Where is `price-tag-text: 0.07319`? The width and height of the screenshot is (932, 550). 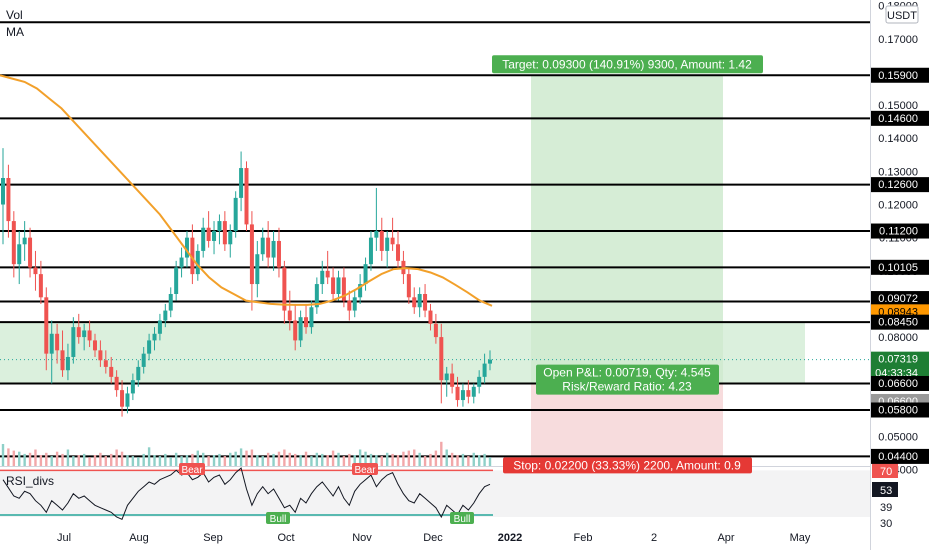 price-tag-text: 0.07319 is located at coordinates (898, 360).